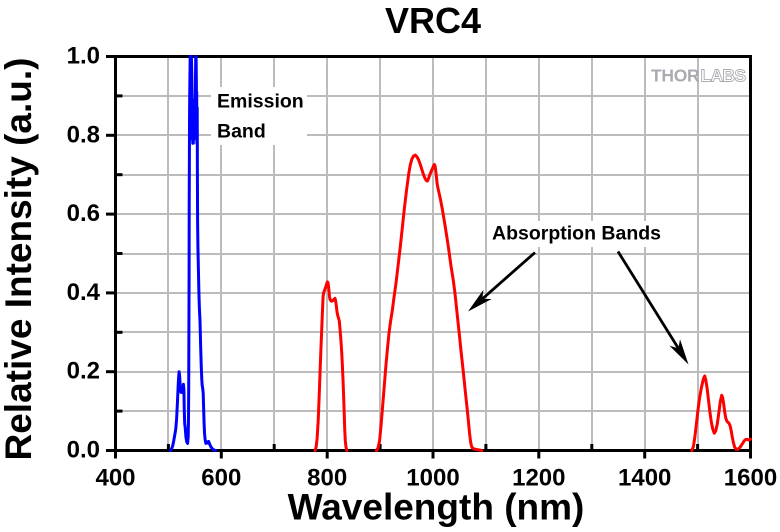  I want to click on svg-text: 0.0, so click(83, 450).